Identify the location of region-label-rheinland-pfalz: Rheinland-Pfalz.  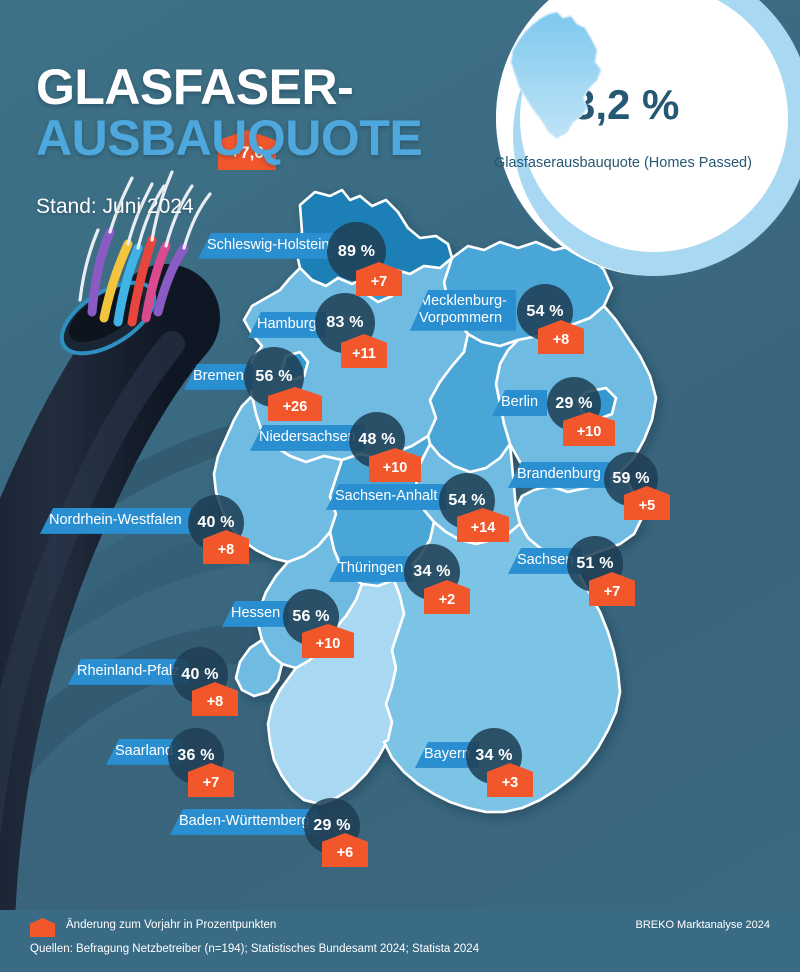
(128, 672).